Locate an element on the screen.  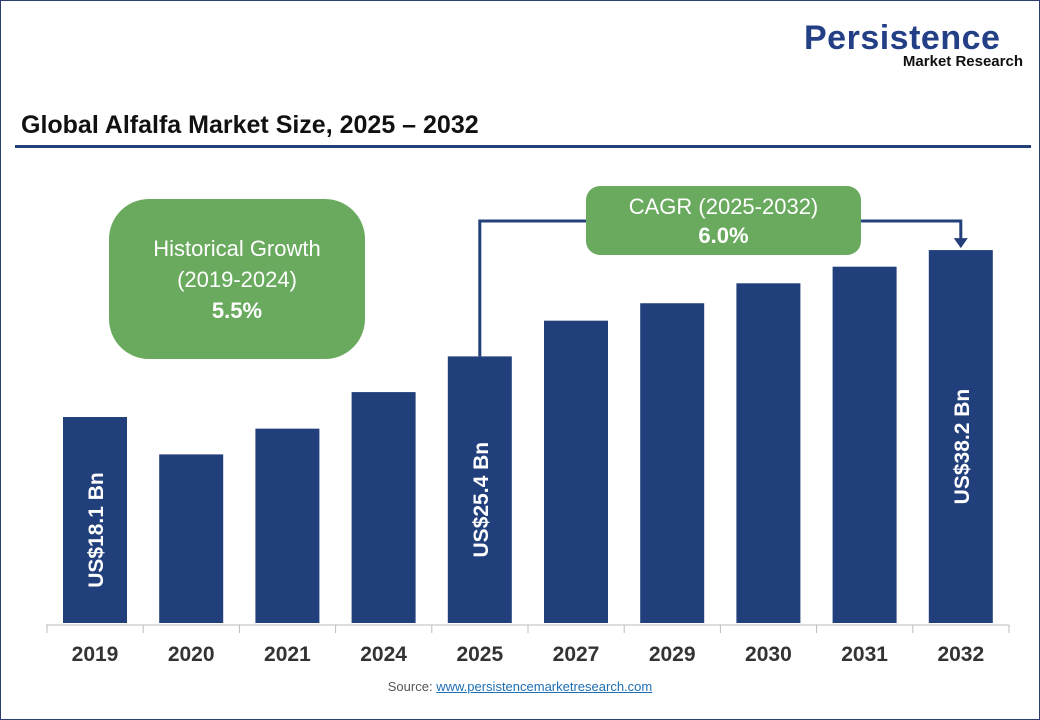
bar-2032 is located at coordinates (960, 436).